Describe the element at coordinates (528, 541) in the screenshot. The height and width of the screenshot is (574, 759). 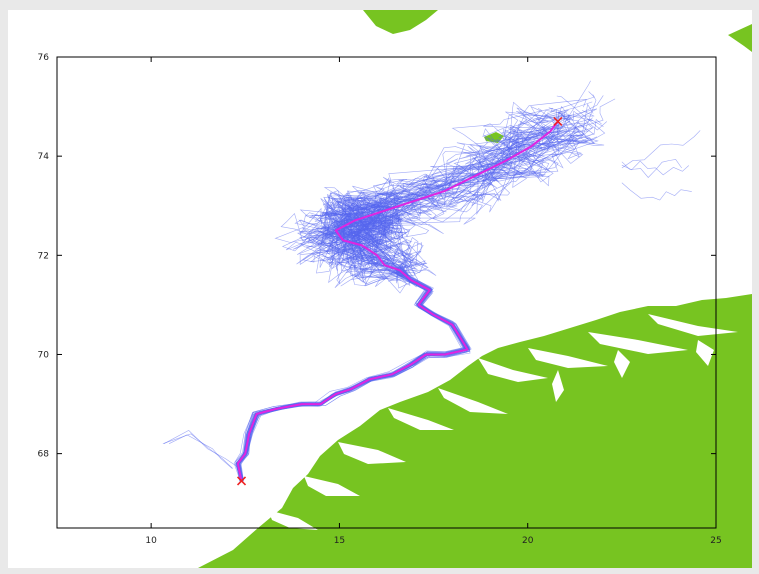
I see `x-tick-label: 20` at that location.